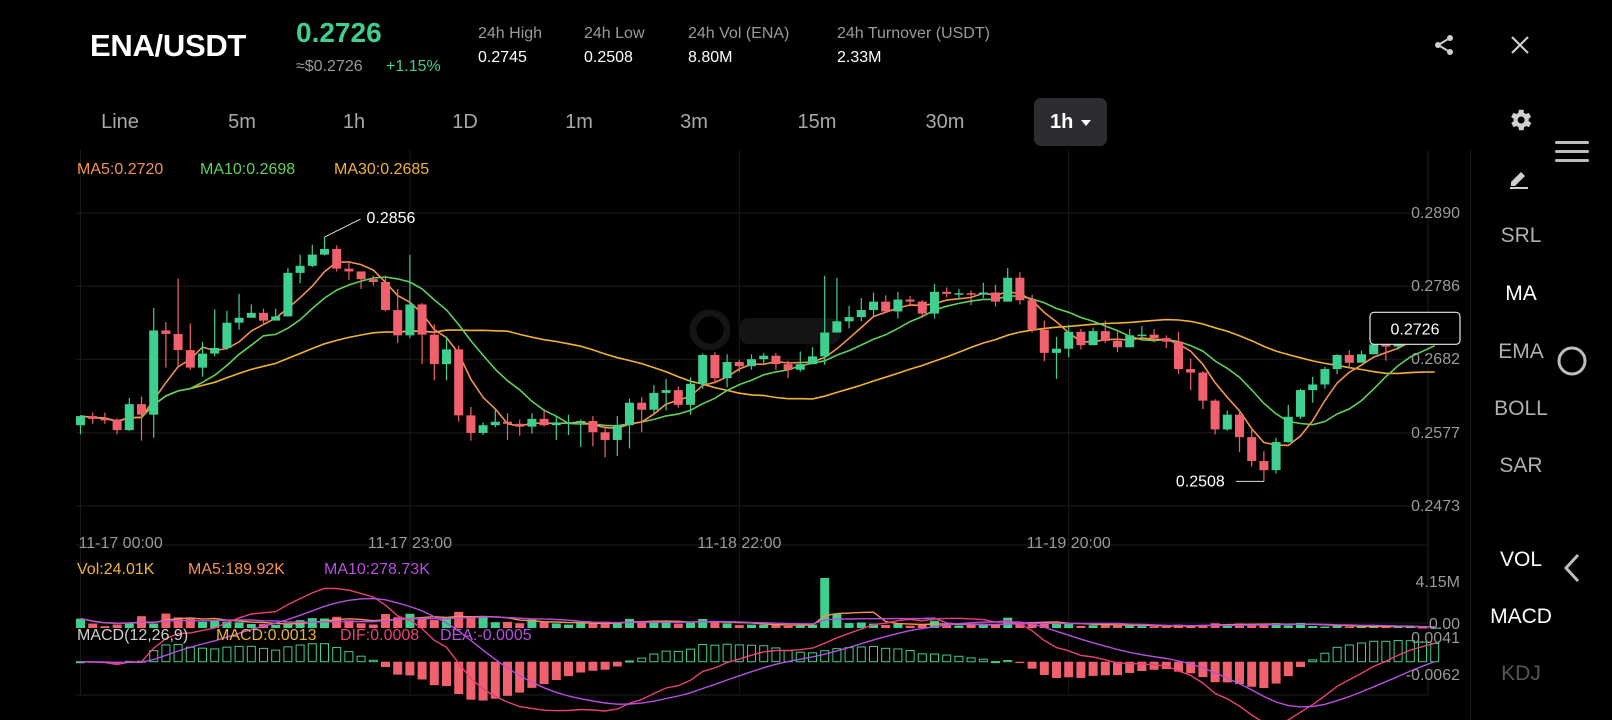  I want to click on indicator-srl: SRL, so click(1521, 235).